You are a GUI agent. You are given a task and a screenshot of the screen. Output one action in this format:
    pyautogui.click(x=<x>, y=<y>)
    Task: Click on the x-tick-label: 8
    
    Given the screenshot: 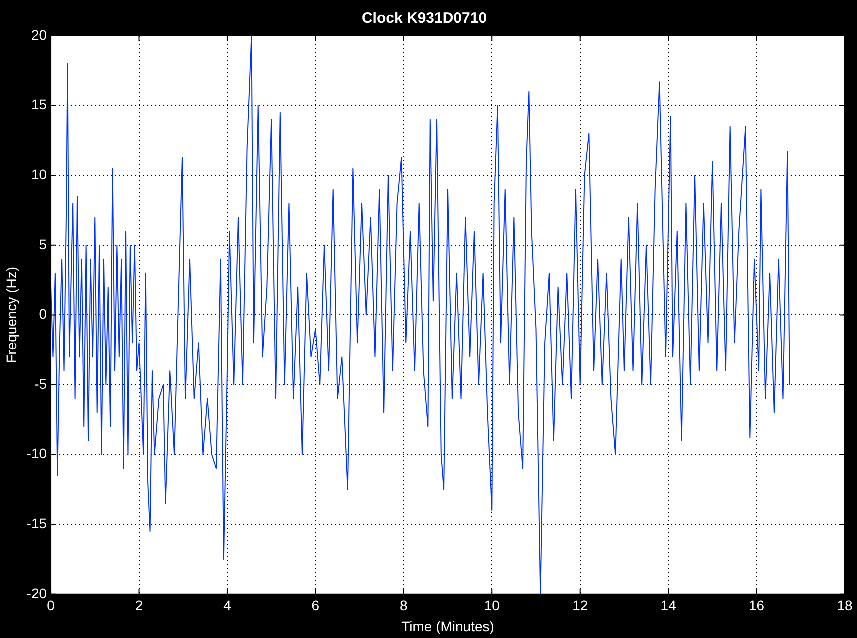 What is the action you would take?
    pyautogui.click(x=404, y=606)
    